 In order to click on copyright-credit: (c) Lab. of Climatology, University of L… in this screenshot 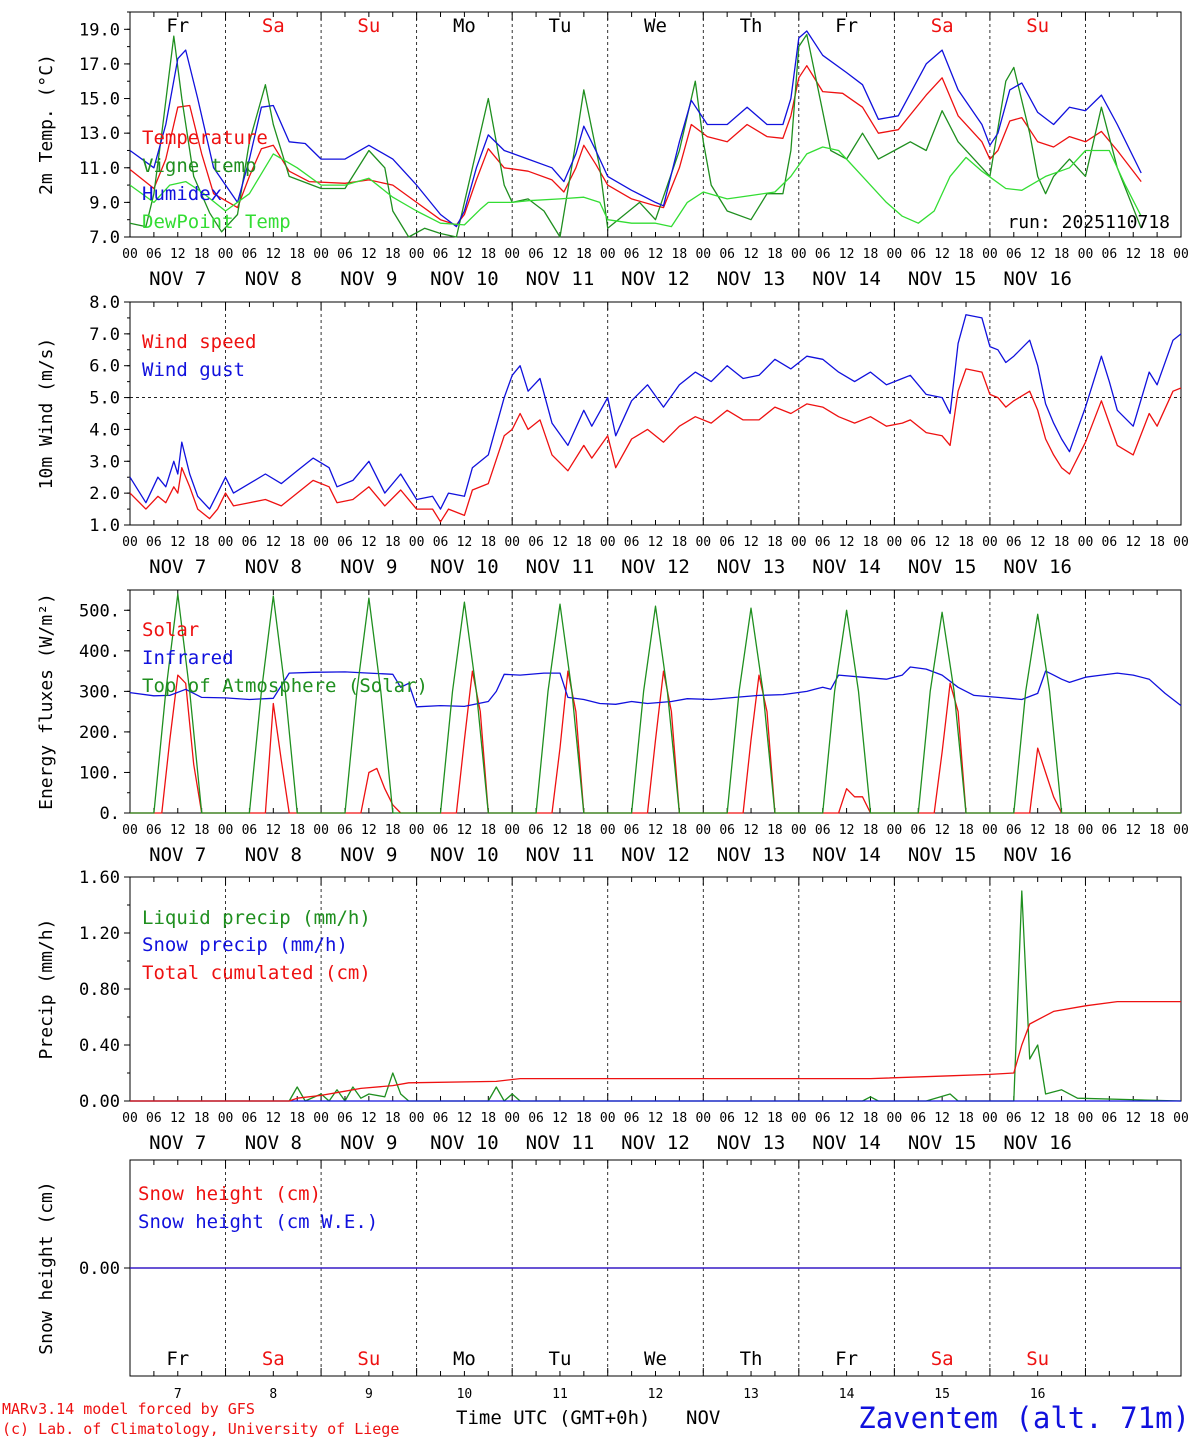, I will do `click(200, 1429)`.